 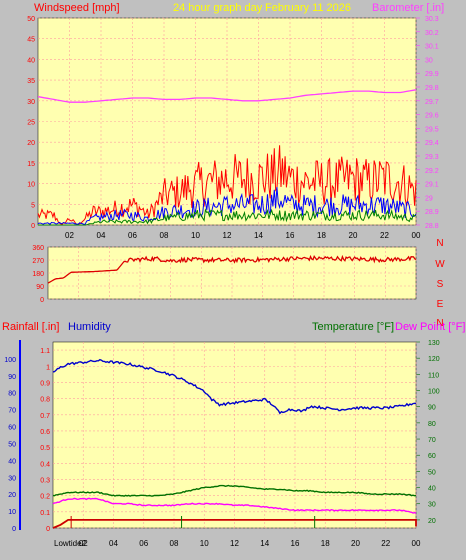 I want to click on y-axis-left-labels: 0 5 10 15 20 25 30 35 40 45 50, so click(x=31, y=123).